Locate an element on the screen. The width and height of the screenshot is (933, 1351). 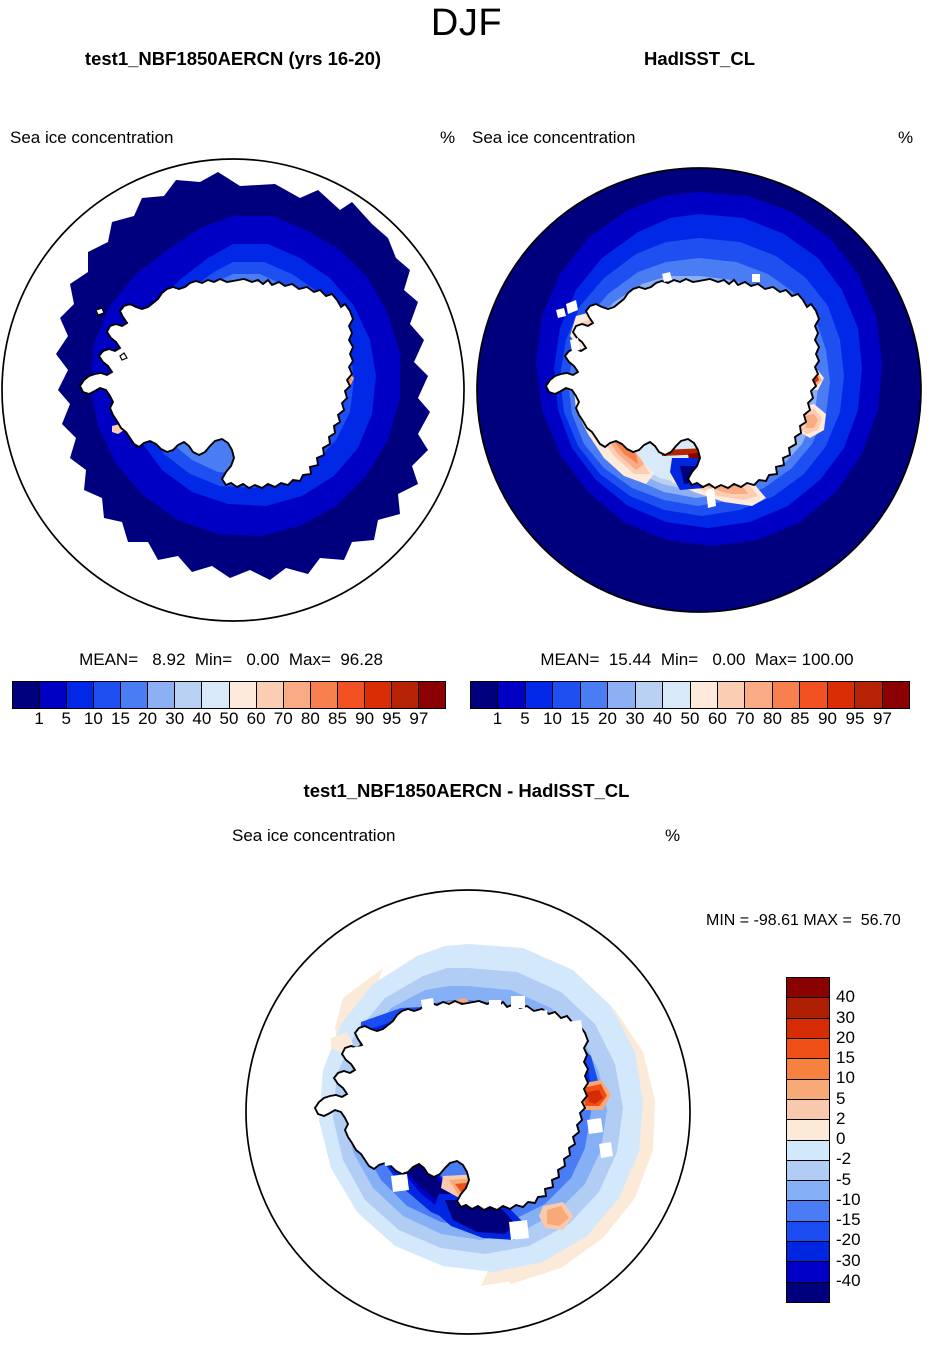
colorbar-tick-label: -10 is located at coordinates (848, 1199).